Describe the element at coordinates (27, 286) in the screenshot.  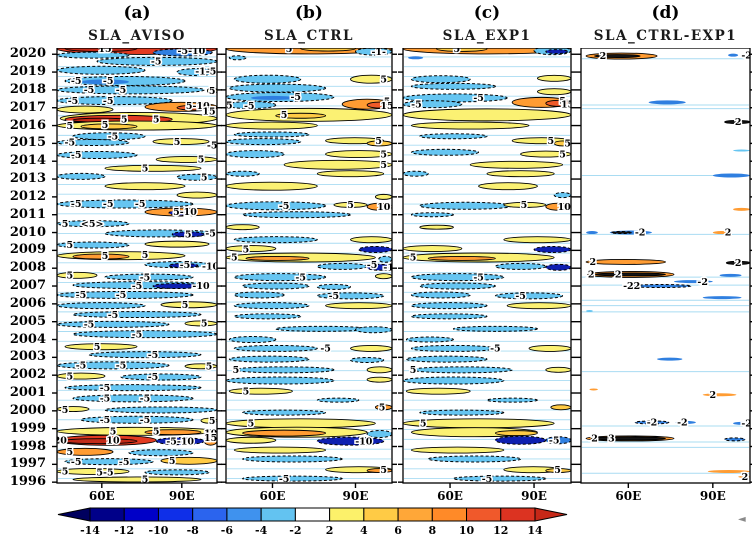
I see `year-tick-label: 2007` at that location.